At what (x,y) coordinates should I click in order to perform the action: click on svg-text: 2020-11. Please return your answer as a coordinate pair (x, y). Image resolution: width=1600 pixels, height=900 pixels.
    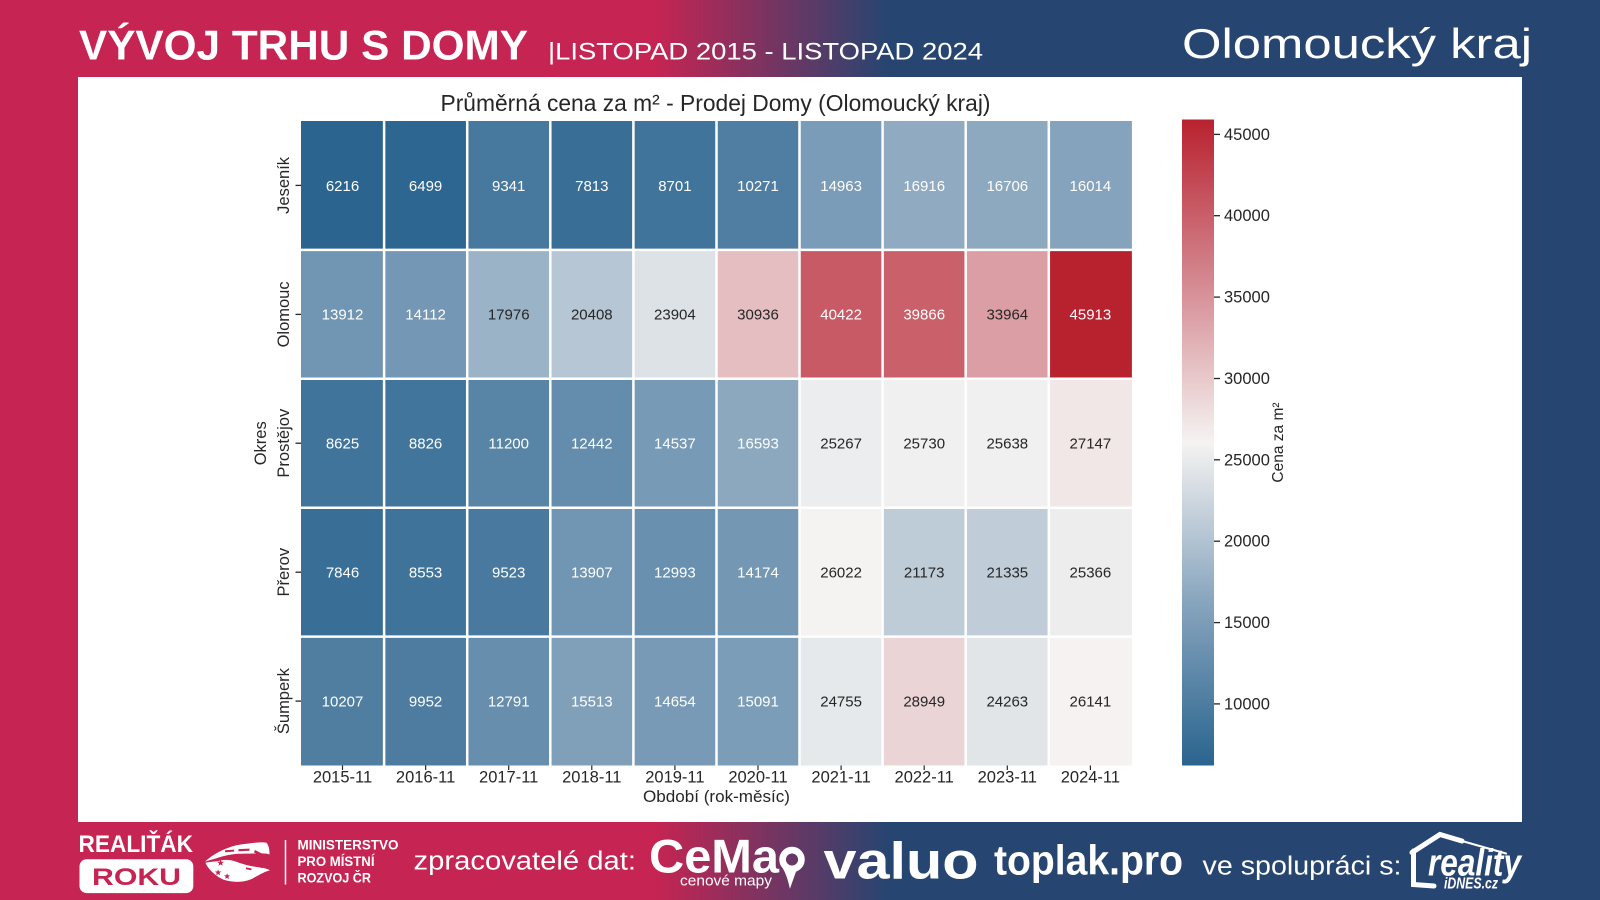
    Looking at the image, I should click on (757, 778).